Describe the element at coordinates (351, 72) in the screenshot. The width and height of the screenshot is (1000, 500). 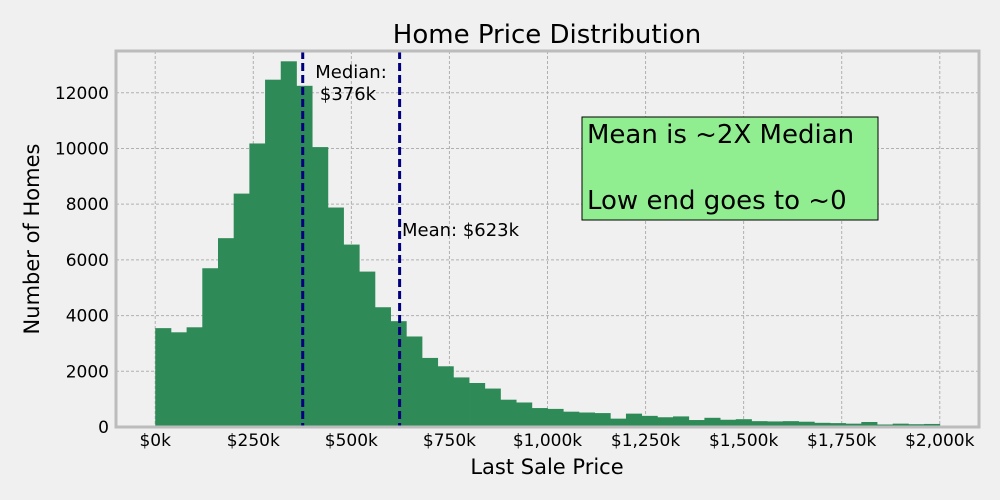
I see `median-label-line1: Median:` at that location.